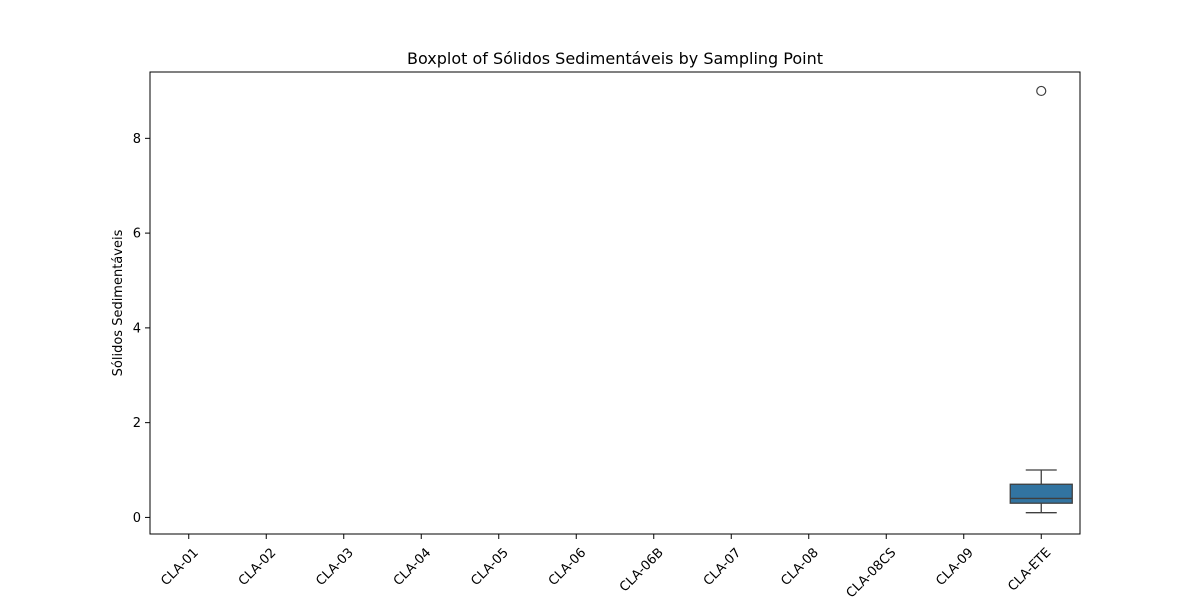 The image size is (1200, 605). I want to click on x-tick-label: CLA-02, so click(257, 566).